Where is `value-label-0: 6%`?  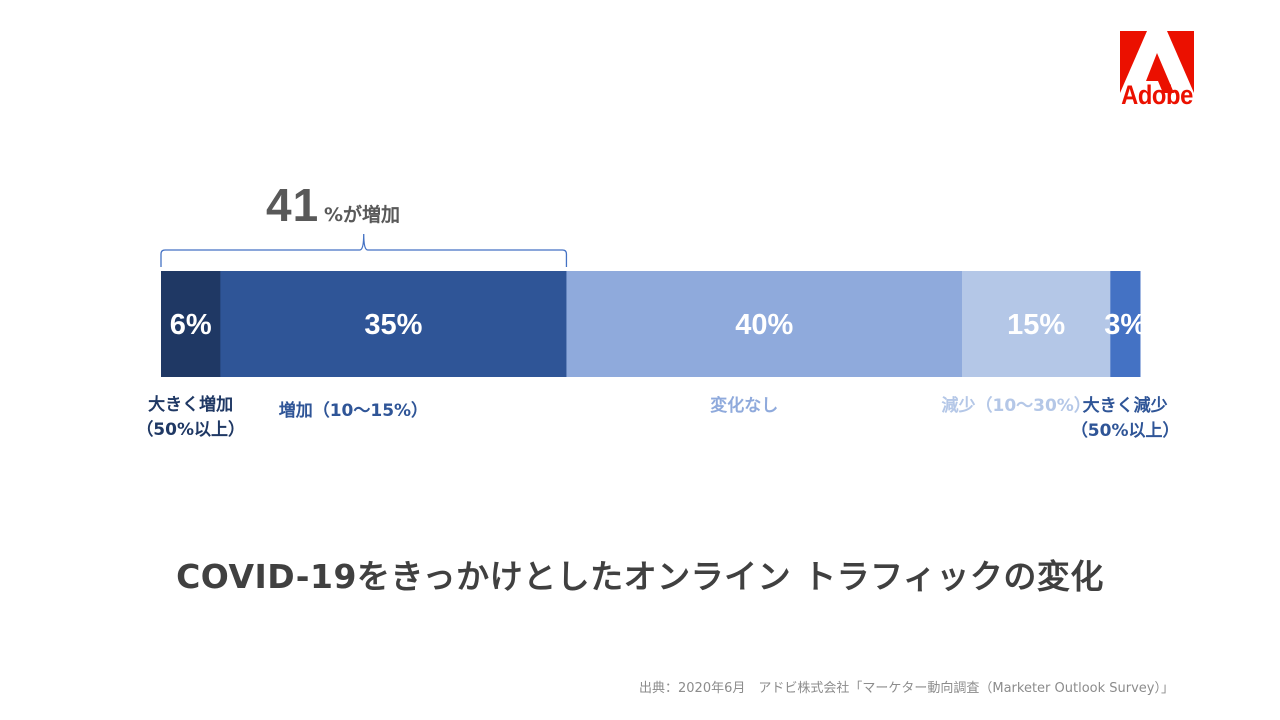
value-label-0: 6% is located at coordinates (191, 325).